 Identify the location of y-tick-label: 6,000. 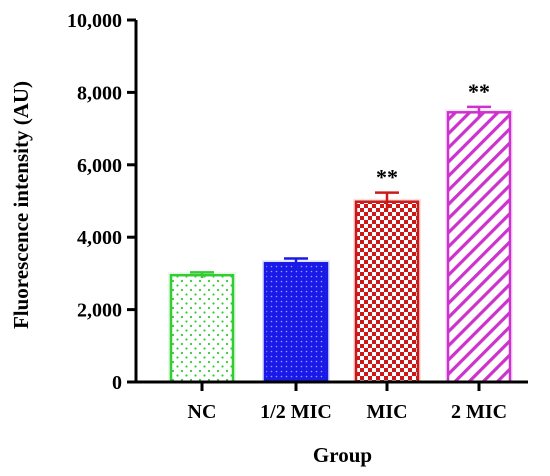
(99, 166).